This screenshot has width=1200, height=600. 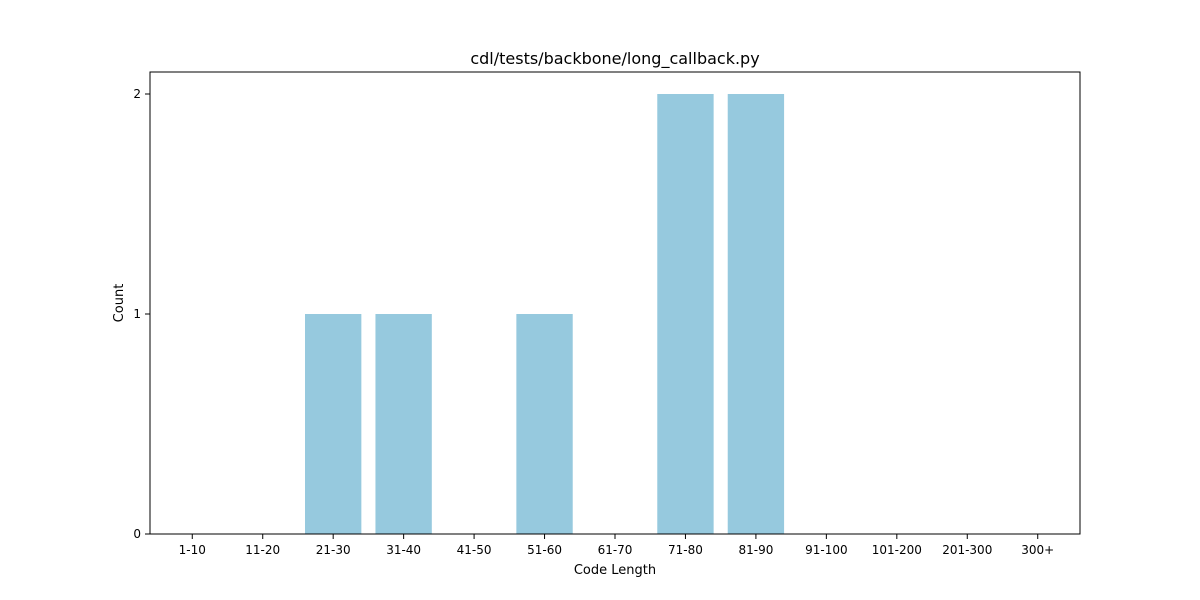 What do you see at coordinates (615, 570) in the screenshot?
I see `x-axis-label: Code Length` at bounding box center [615, 570].